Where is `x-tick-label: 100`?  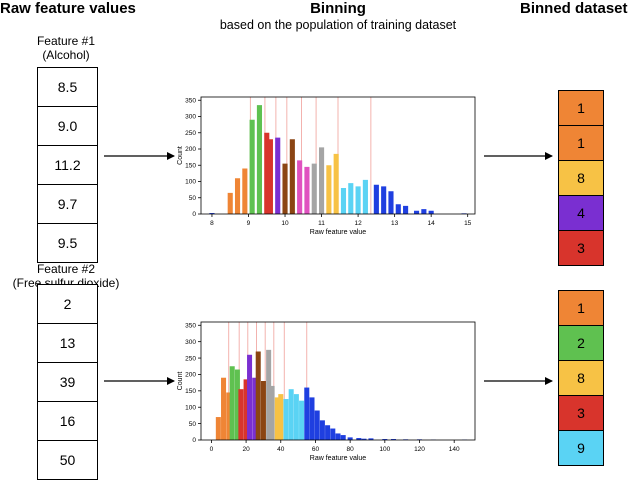 x-tick-label: 100 is located at coordinates (384, 449).